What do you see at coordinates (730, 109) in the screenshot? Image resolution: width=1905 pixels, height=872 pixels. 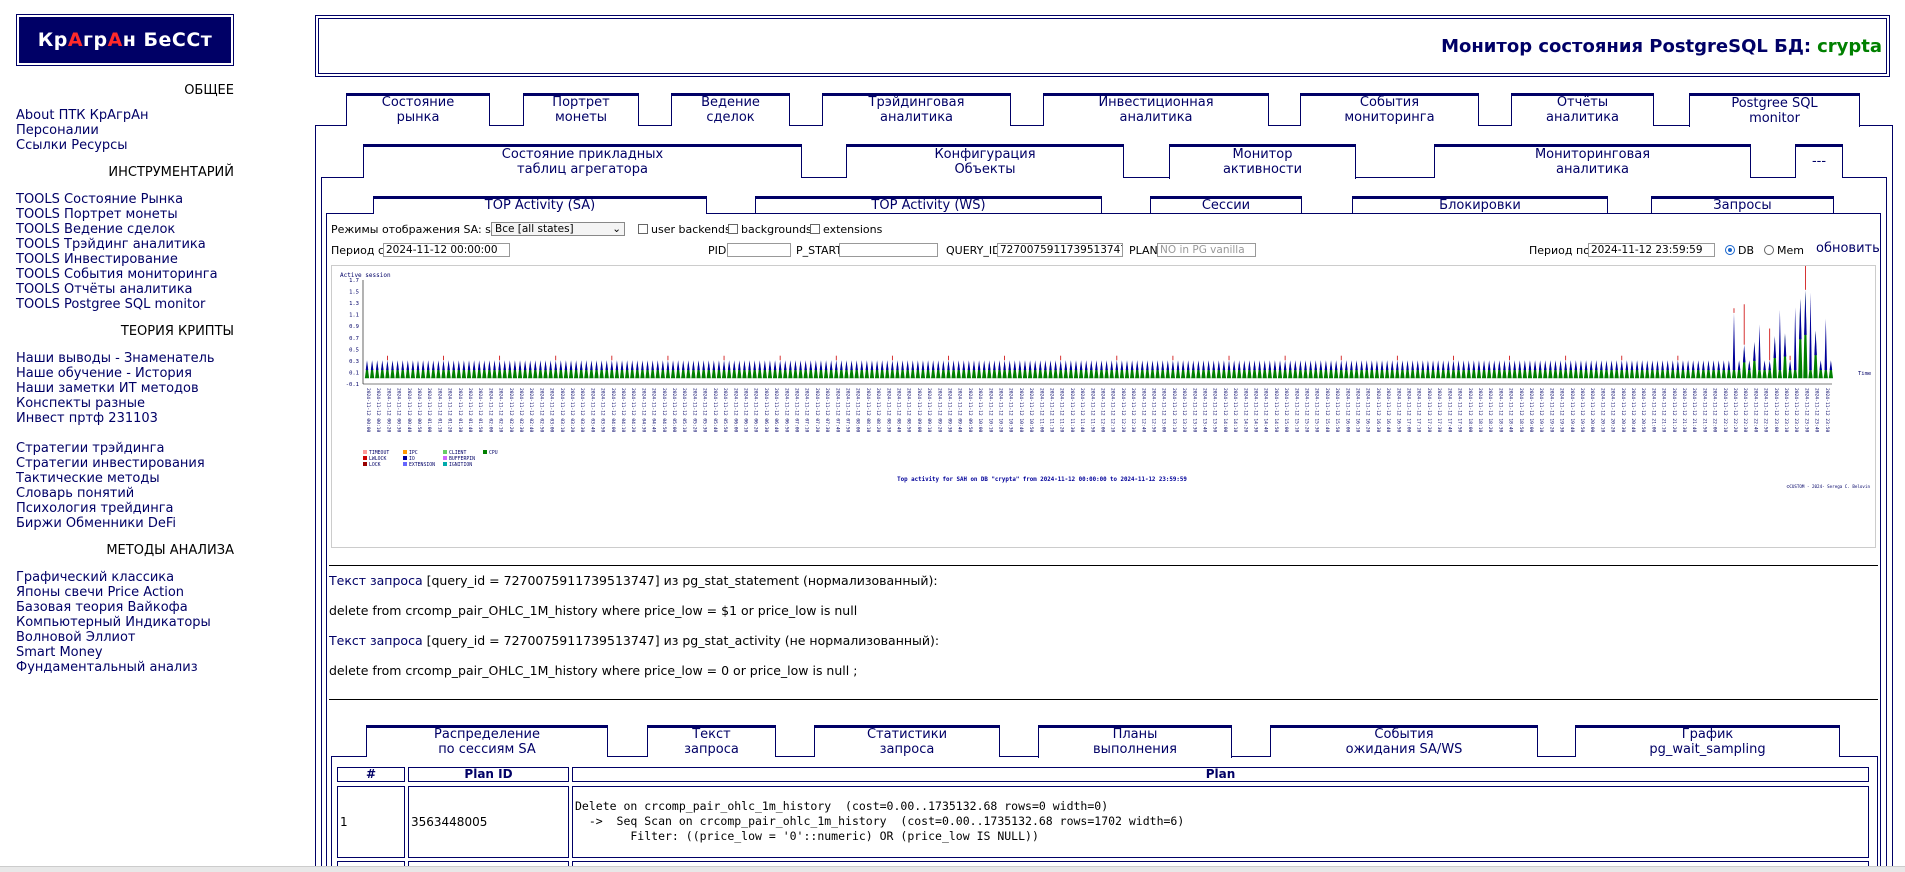 I see `tab-trades: Ведение сделок` at bounding box center [730, 109].